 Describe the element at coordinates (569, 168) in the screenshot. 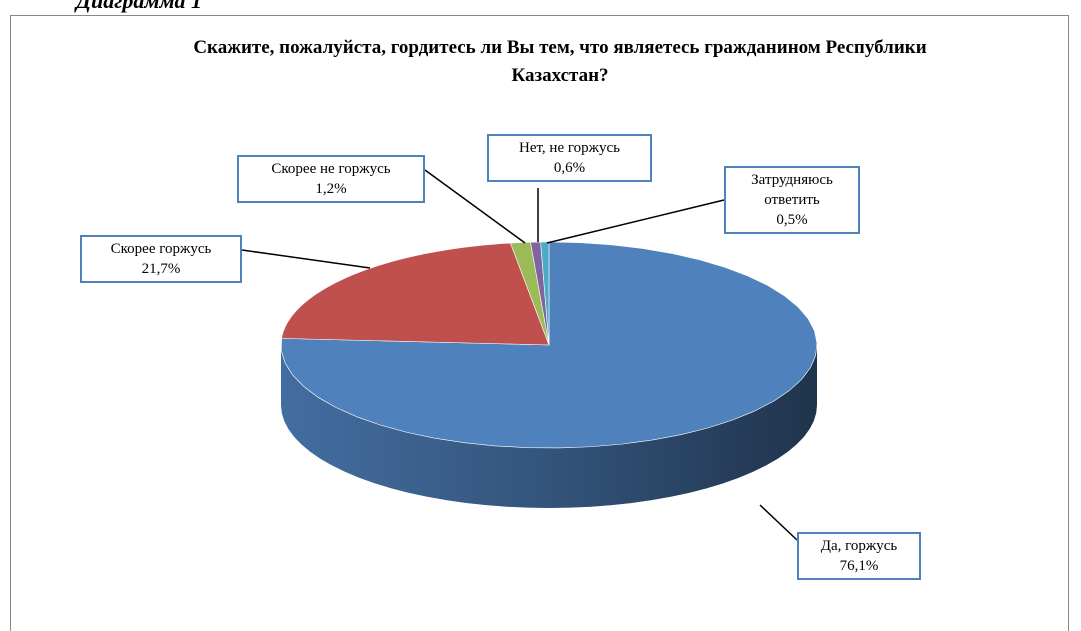

I see `label-value: 0,6%` at that location.